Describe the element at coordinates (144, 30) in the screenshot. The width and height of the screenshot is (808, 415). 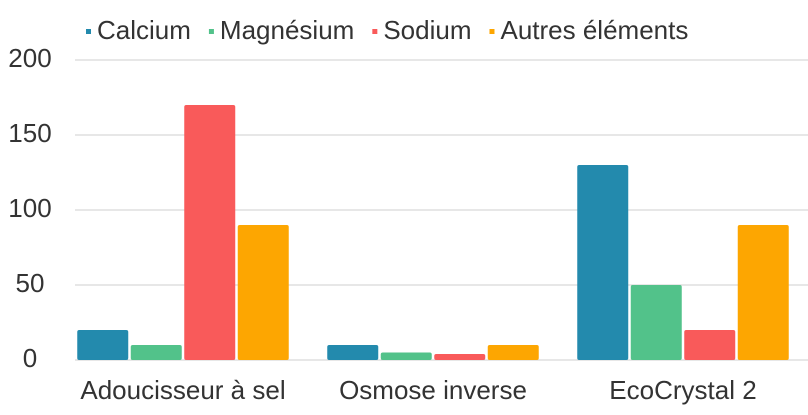
I see `legend-label: Calcium` at that location.